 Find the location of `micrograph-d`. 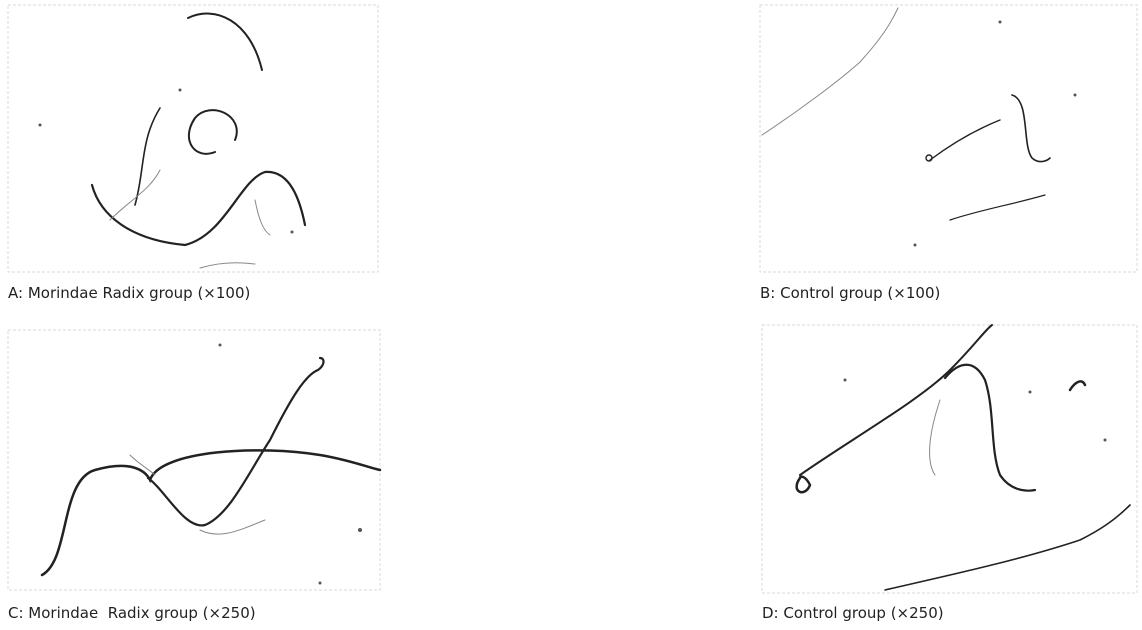

micrograph-d is located at coordinates (949, 459).